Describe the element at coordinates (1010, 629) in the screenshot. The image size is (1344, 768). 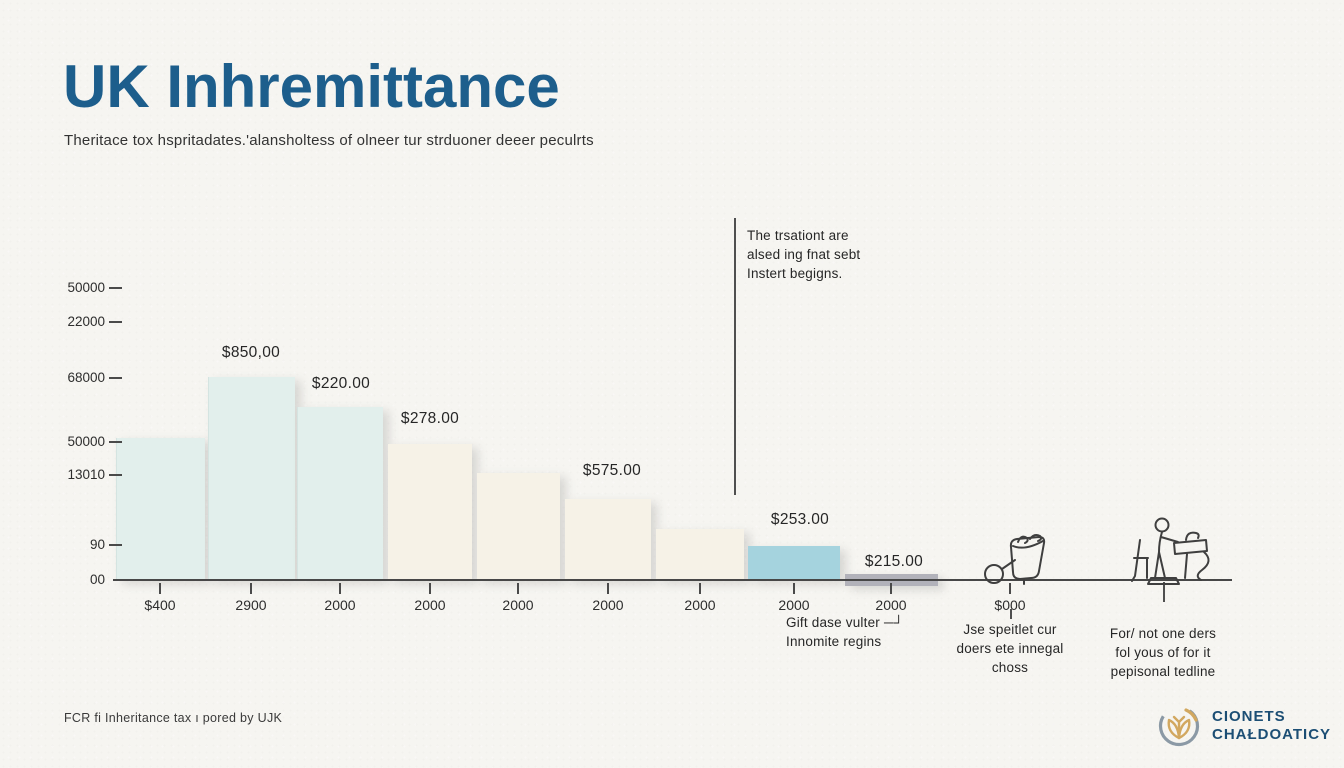
I see `spell-note-line: Jse speitlet cur` at that location.